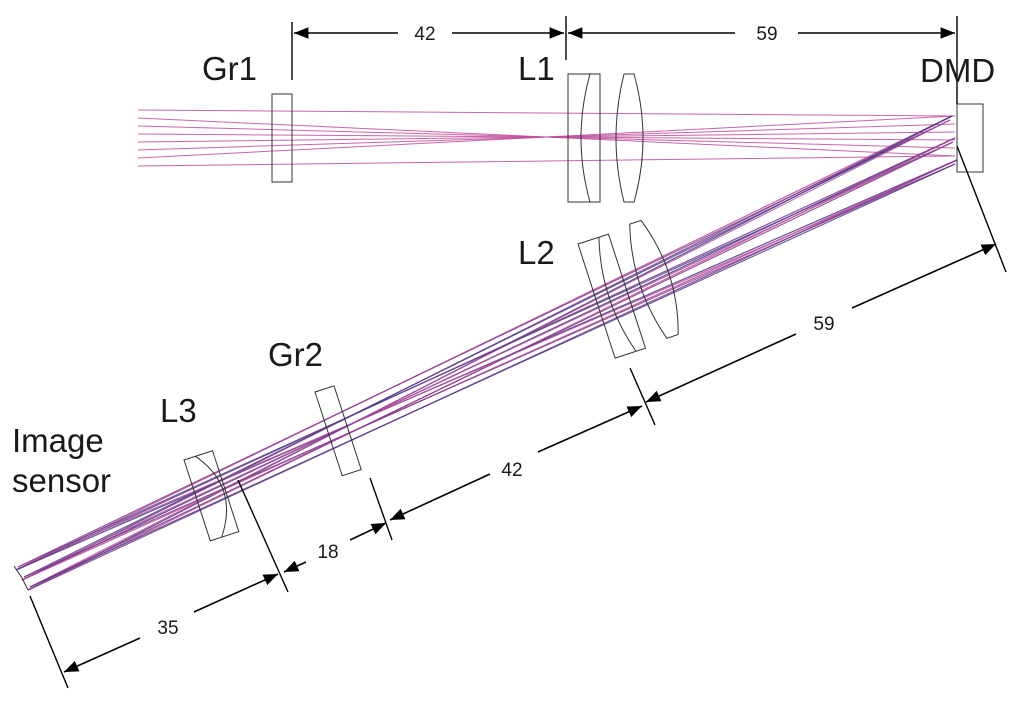 This screenshot has height=703, width=1024. I want to click on dmd-chip, so click(970, 138).